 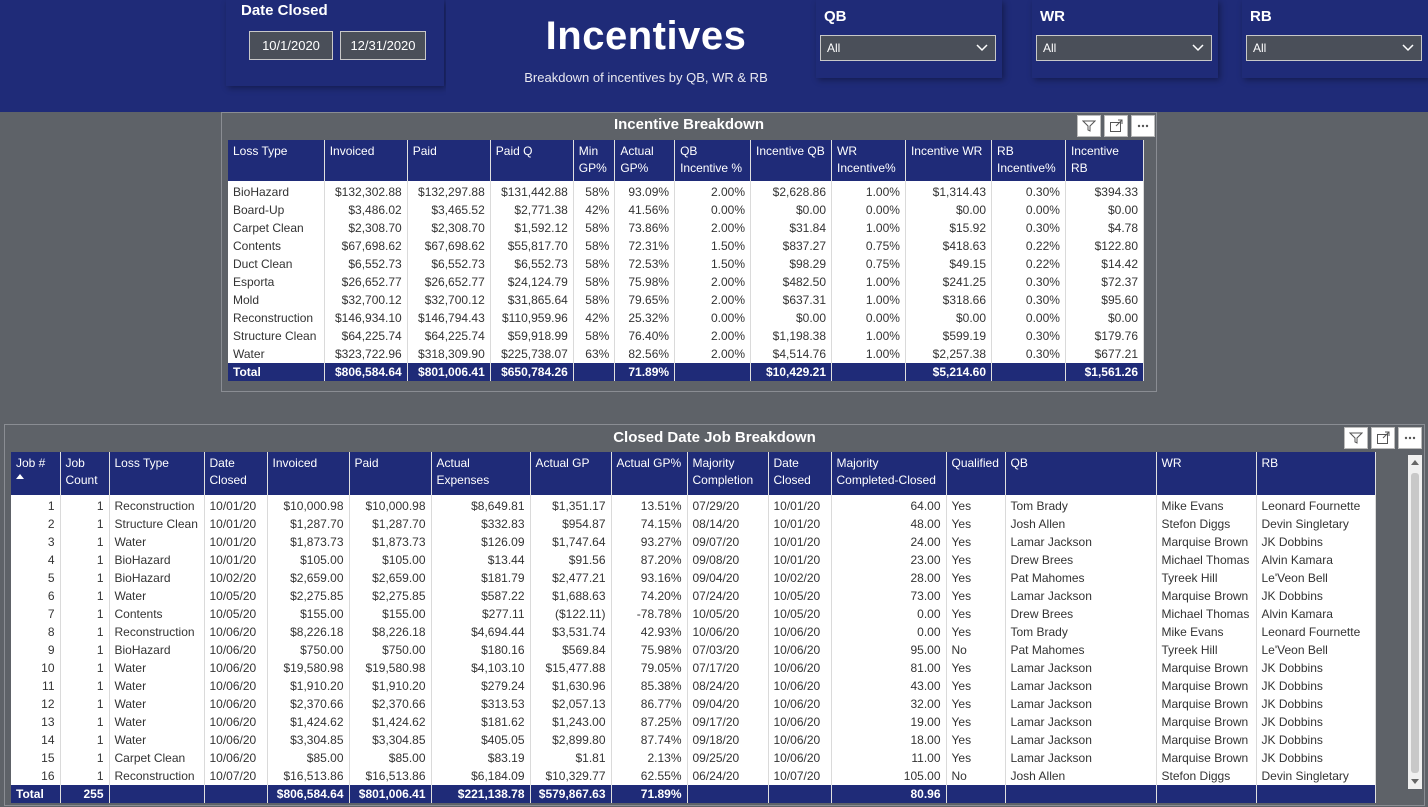 What do you see at coordinates (308, 704) in the screenshot?
I see `table-cell: $2,370.66` at bounding box center [308, 704].